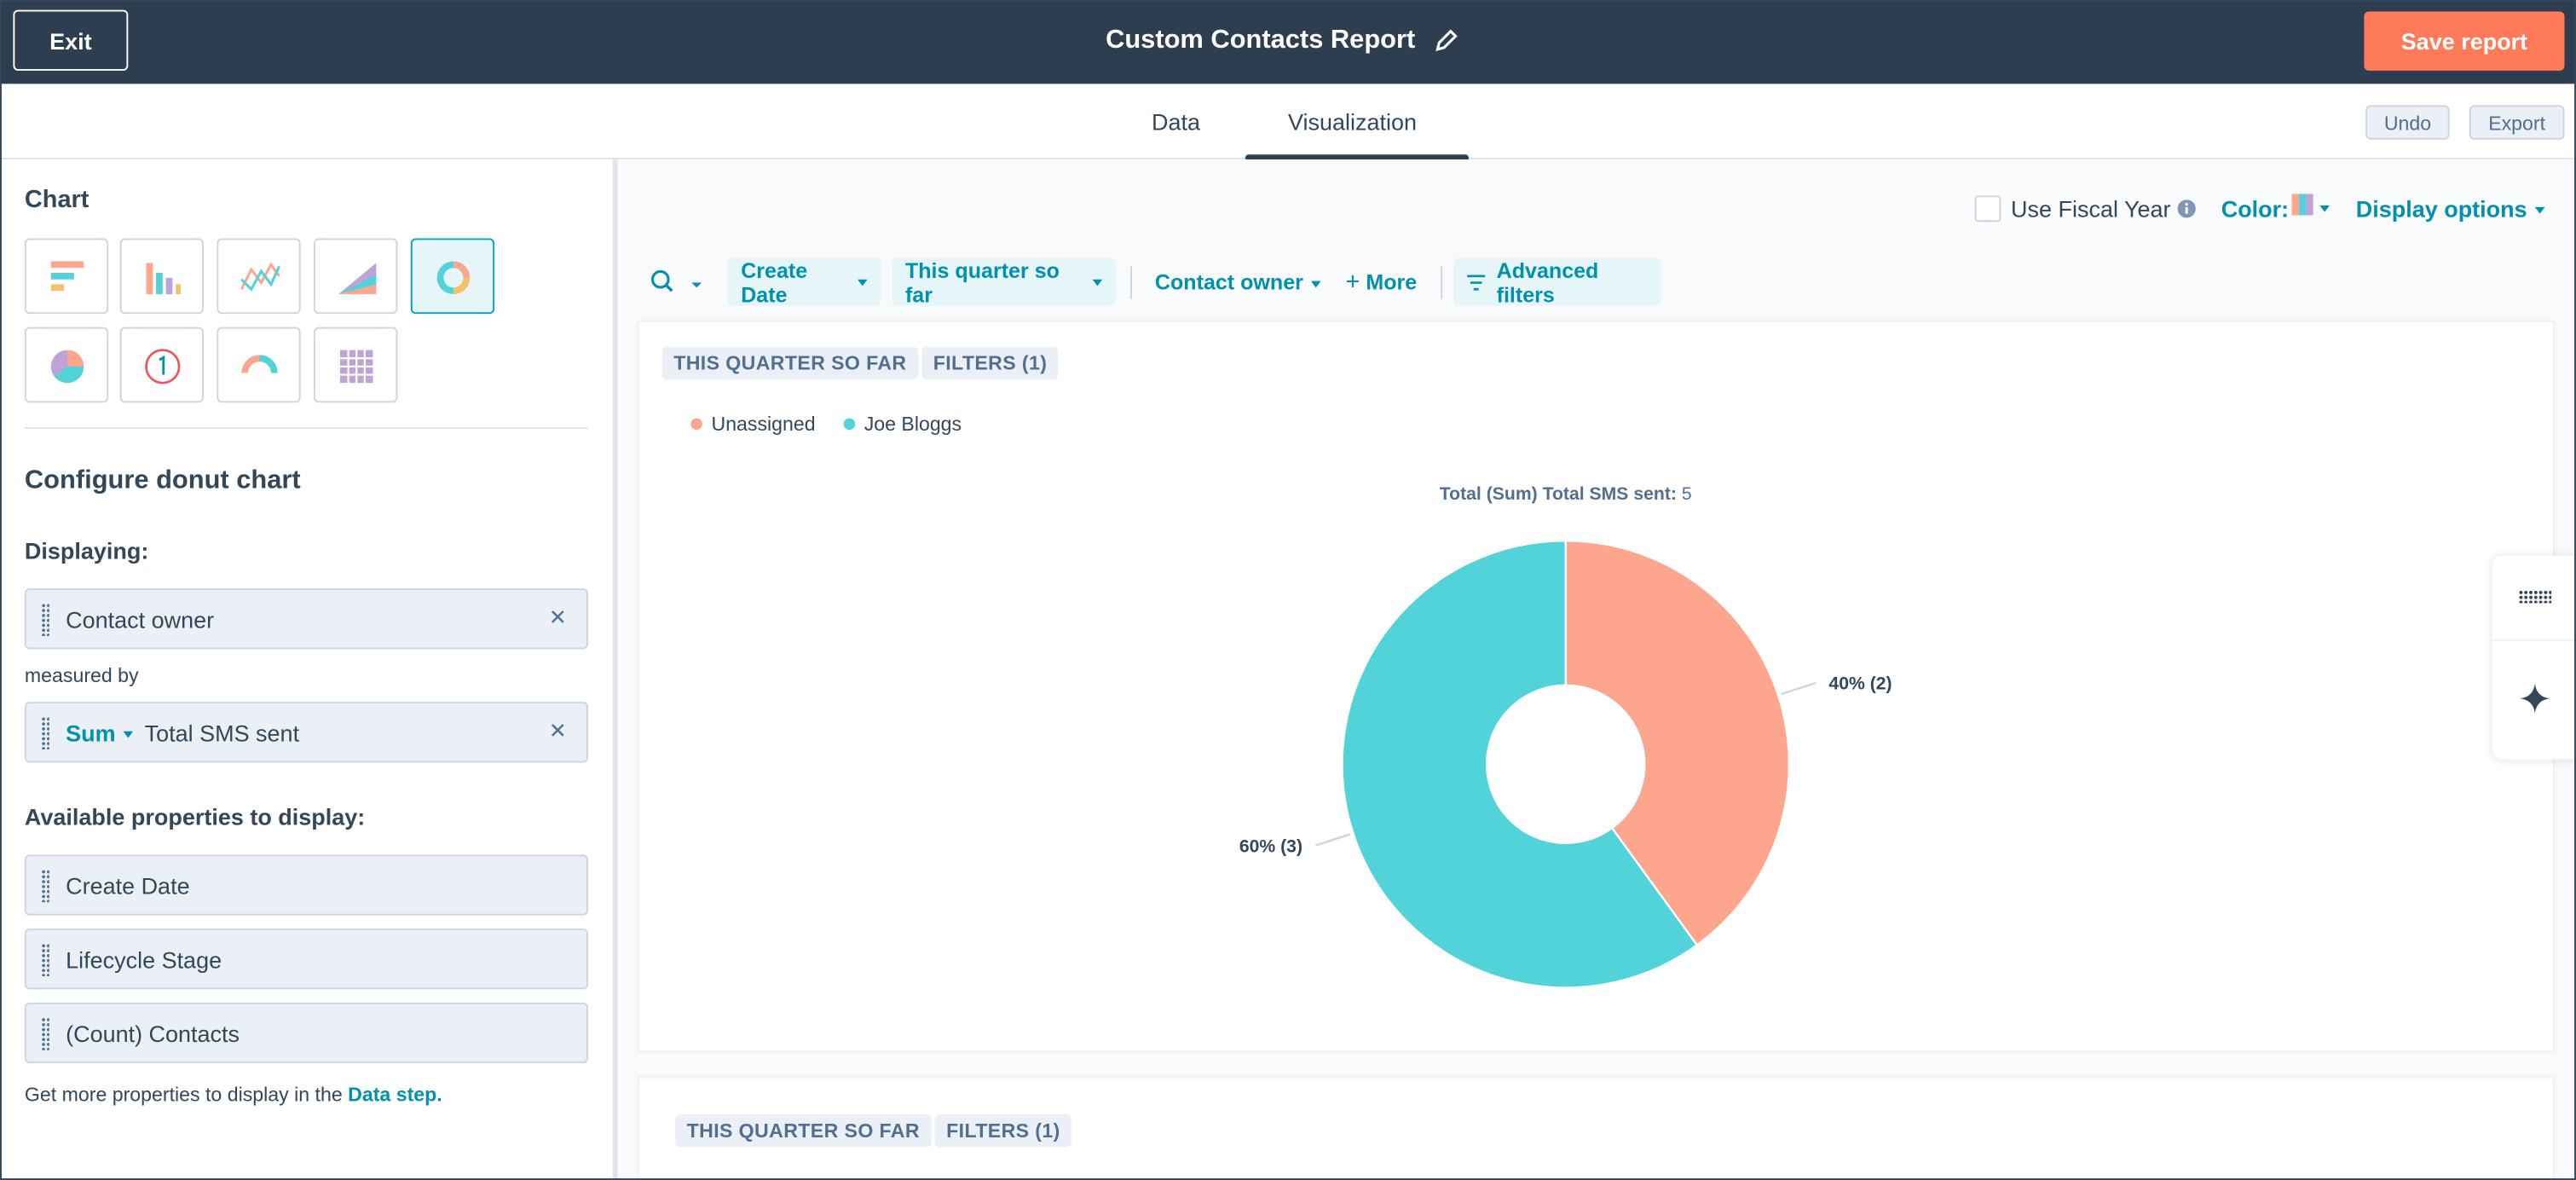 The image size is (2576, 1180). What do you see at coordinates (1270, 846) in the screenshot?
I see `value-label: 60% (3)` at bounding box center [1270, 846].